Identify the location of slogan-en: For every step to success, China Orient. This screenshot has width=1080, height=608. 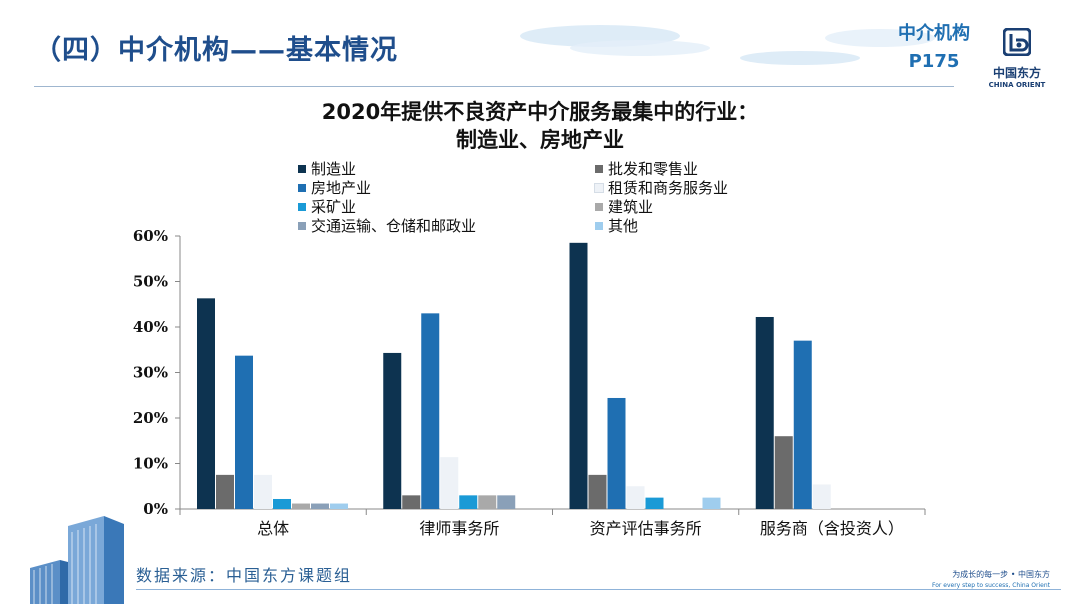
(991, 585).